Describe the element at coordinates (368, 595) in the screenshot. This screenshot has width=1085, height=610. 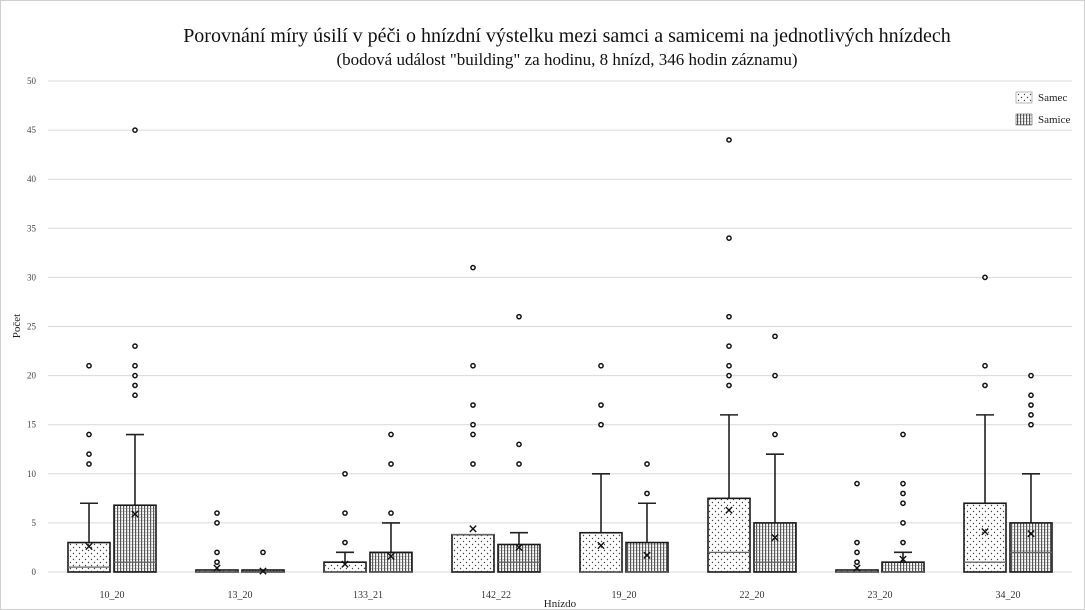
I see `x-tick-label: 133_21` at that location.